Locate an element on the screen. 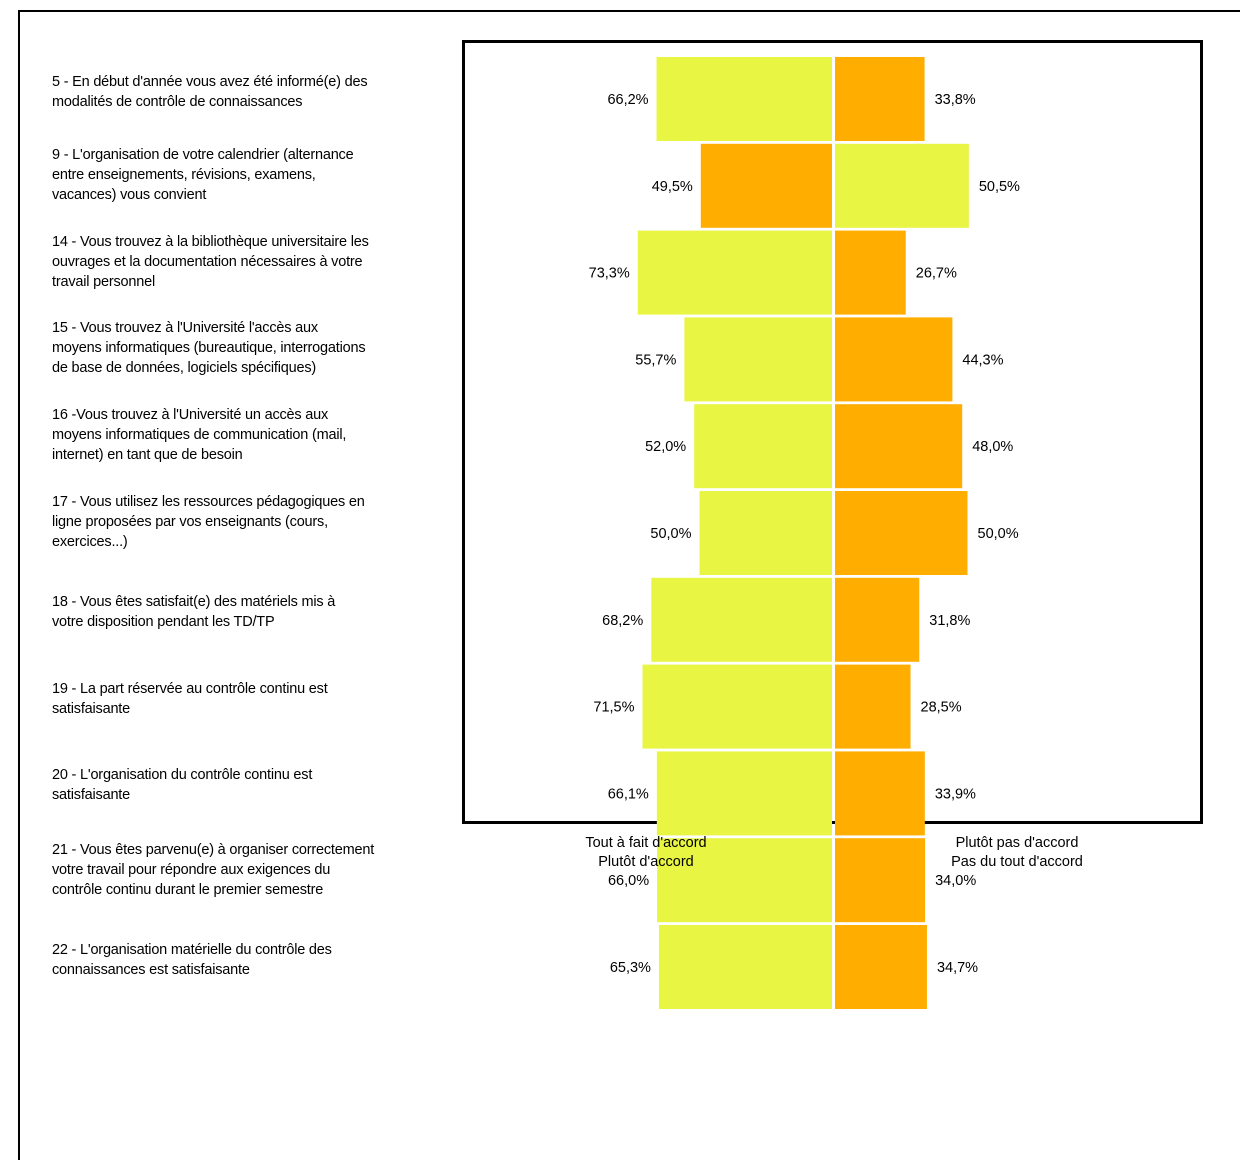 This screenshot has width=1240, height=1160. value-label-left-10: 65,3% is located at coordinates (630, 968).